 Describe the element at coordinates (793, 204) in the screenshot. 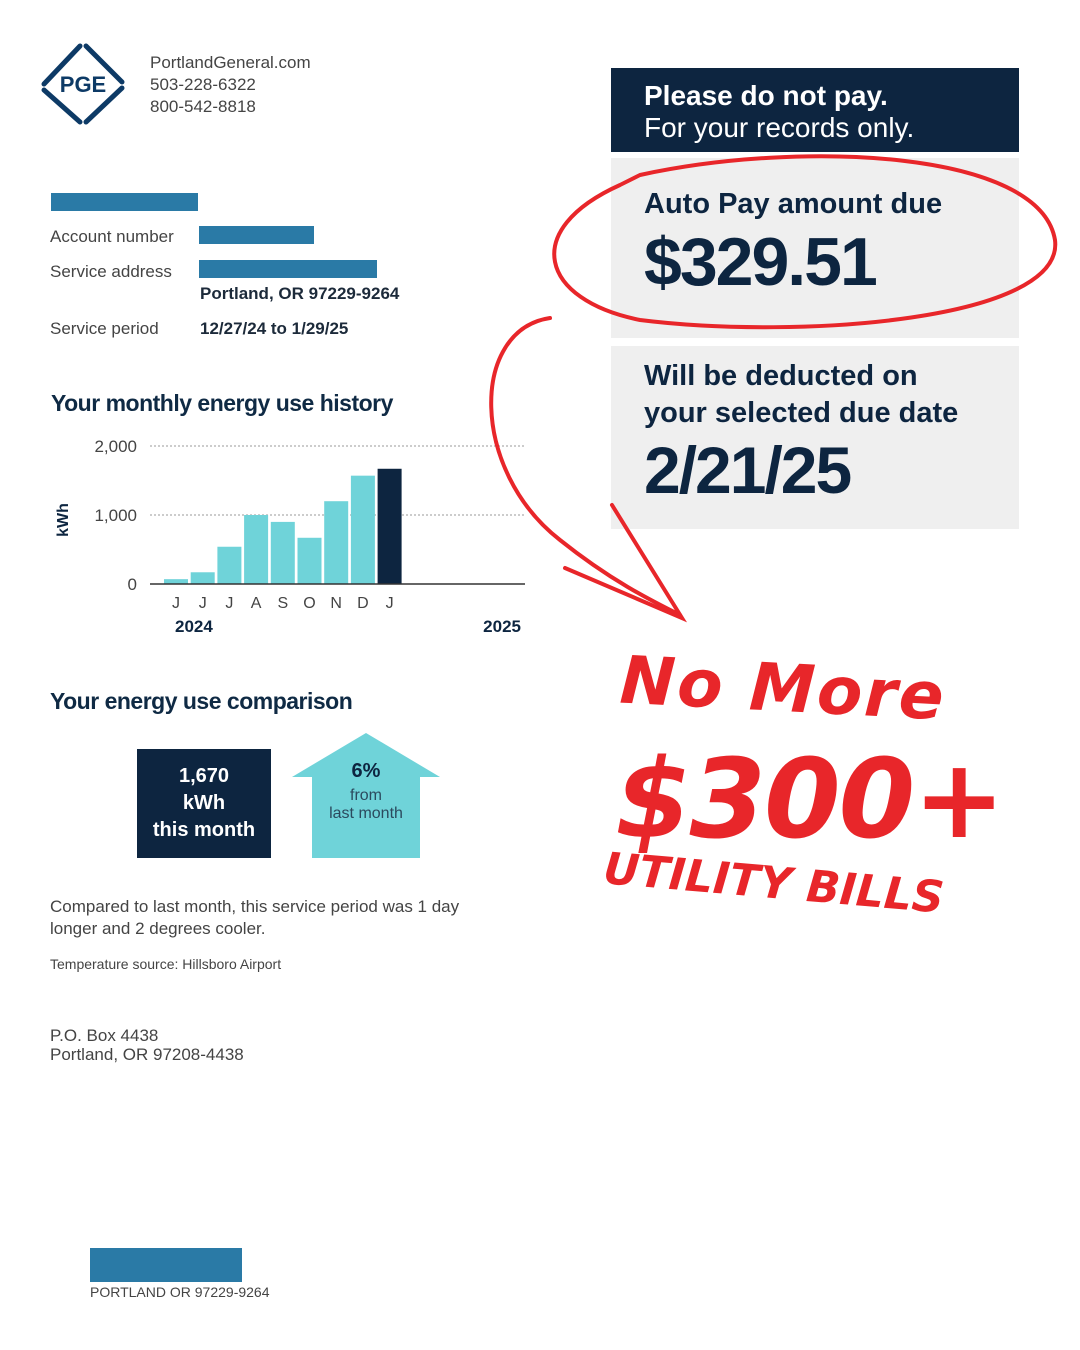

I see `autopay-label: Auto Pay amount due` at that location.